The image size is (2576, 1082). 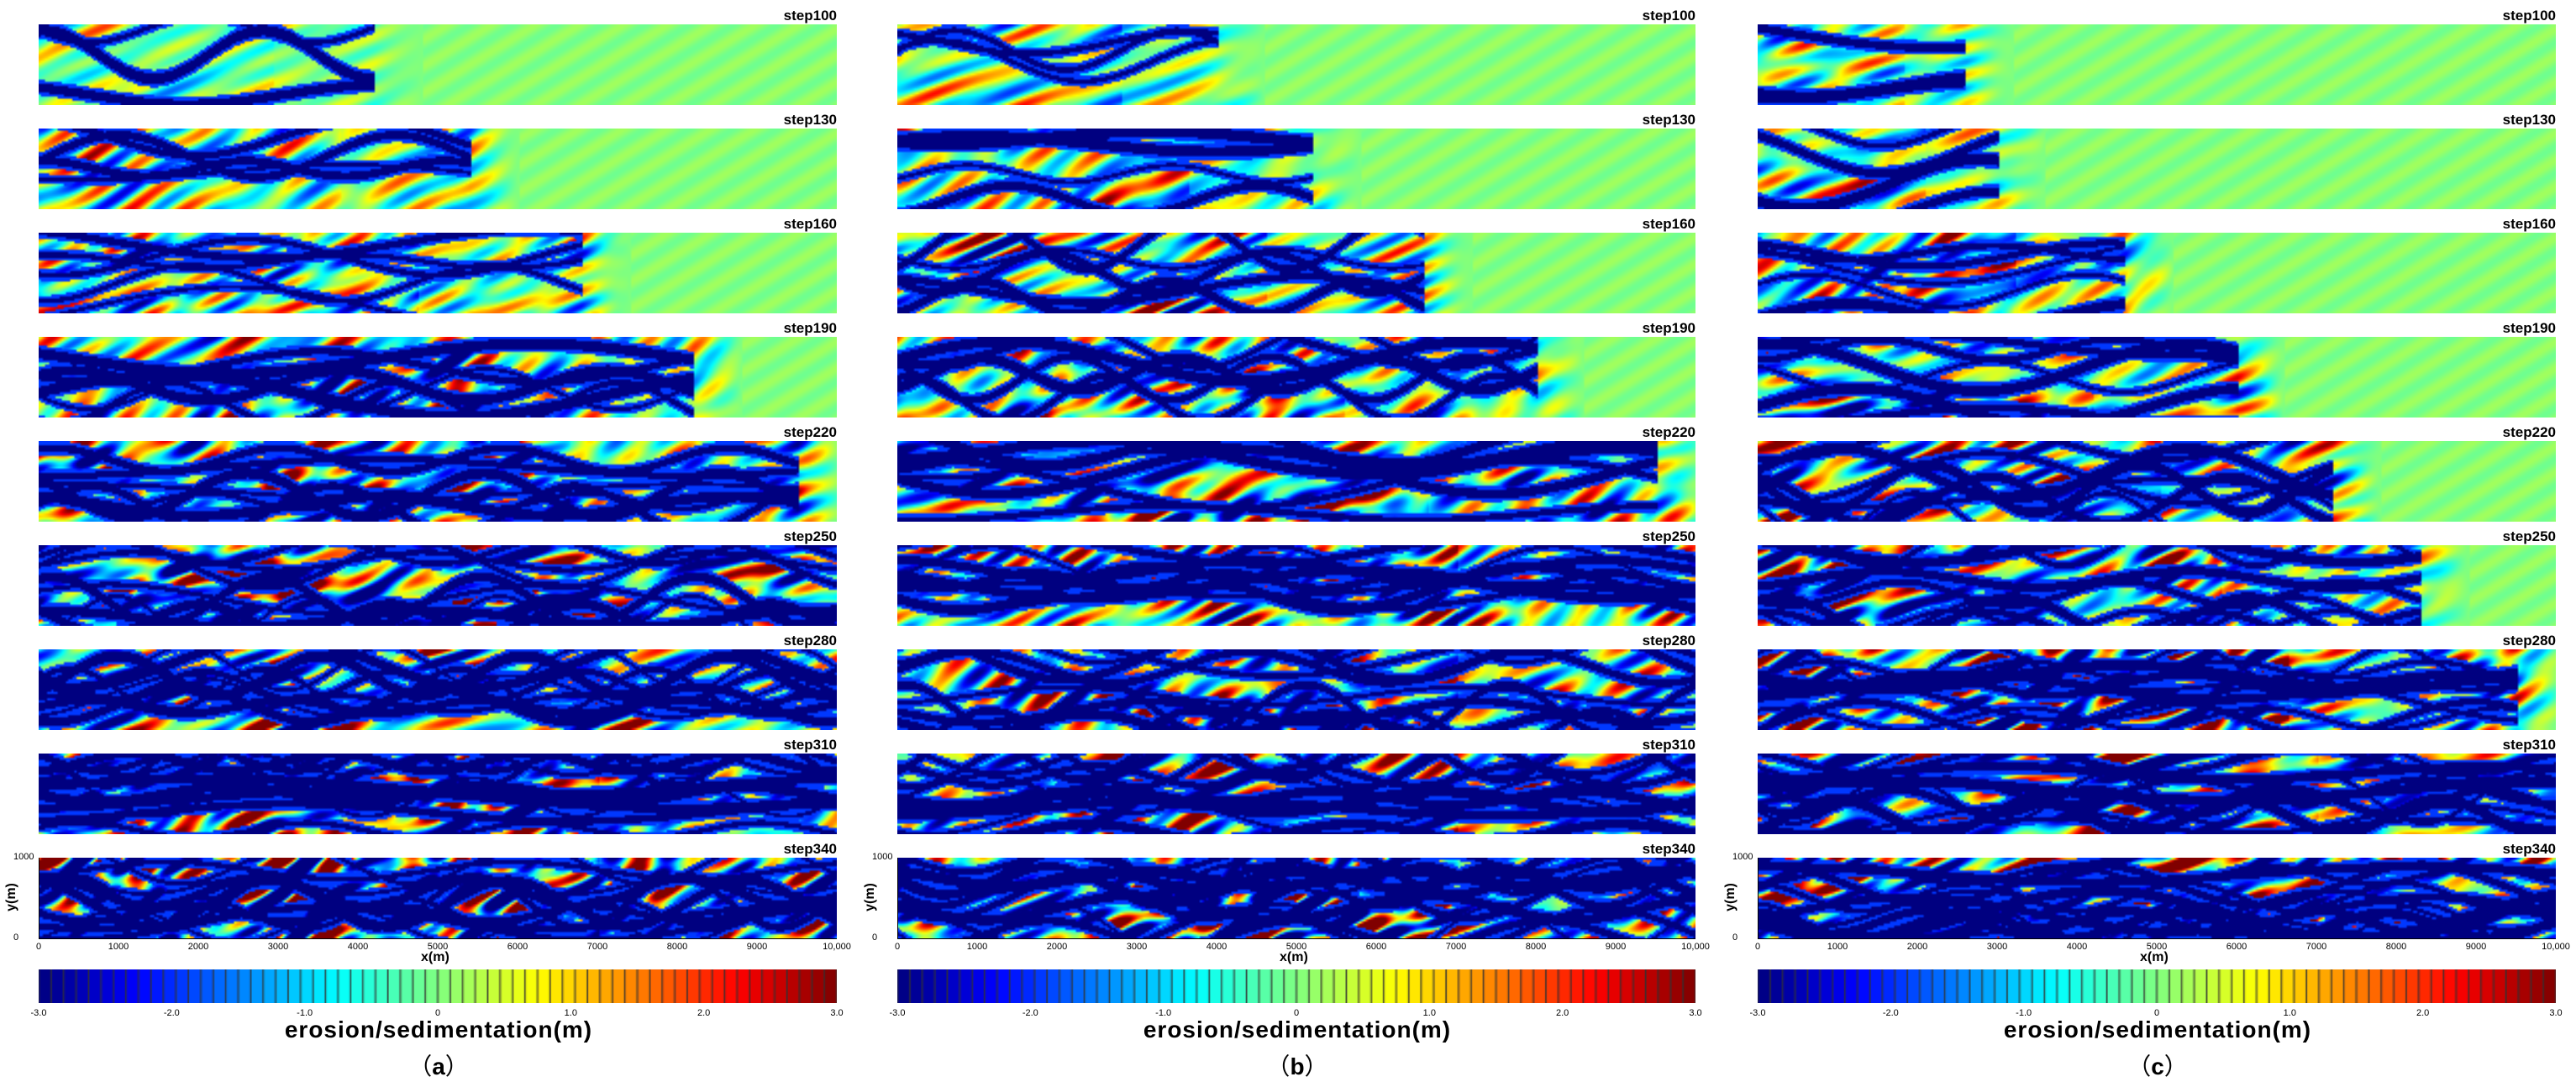 What do you see at coordinates (1296, 898) in the screenshot?
I see `erosion-map-step340` at bounding box center [1296, 898].